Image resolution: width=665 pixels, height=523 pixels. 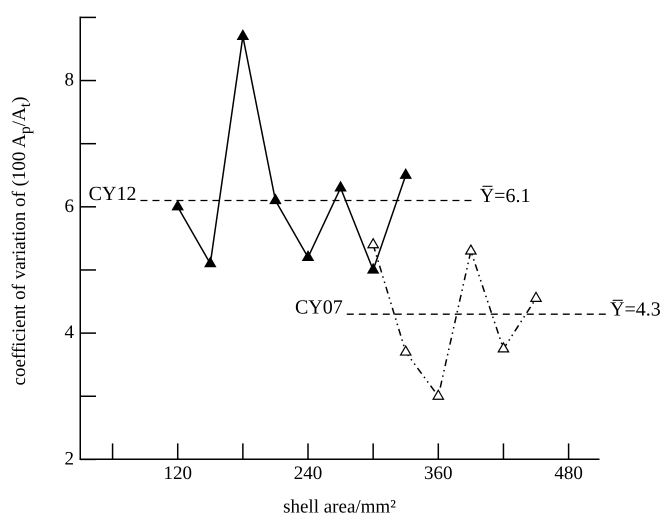 I want to click on ref-line-label: Y̅=6.1, so click(x=505, y=195).